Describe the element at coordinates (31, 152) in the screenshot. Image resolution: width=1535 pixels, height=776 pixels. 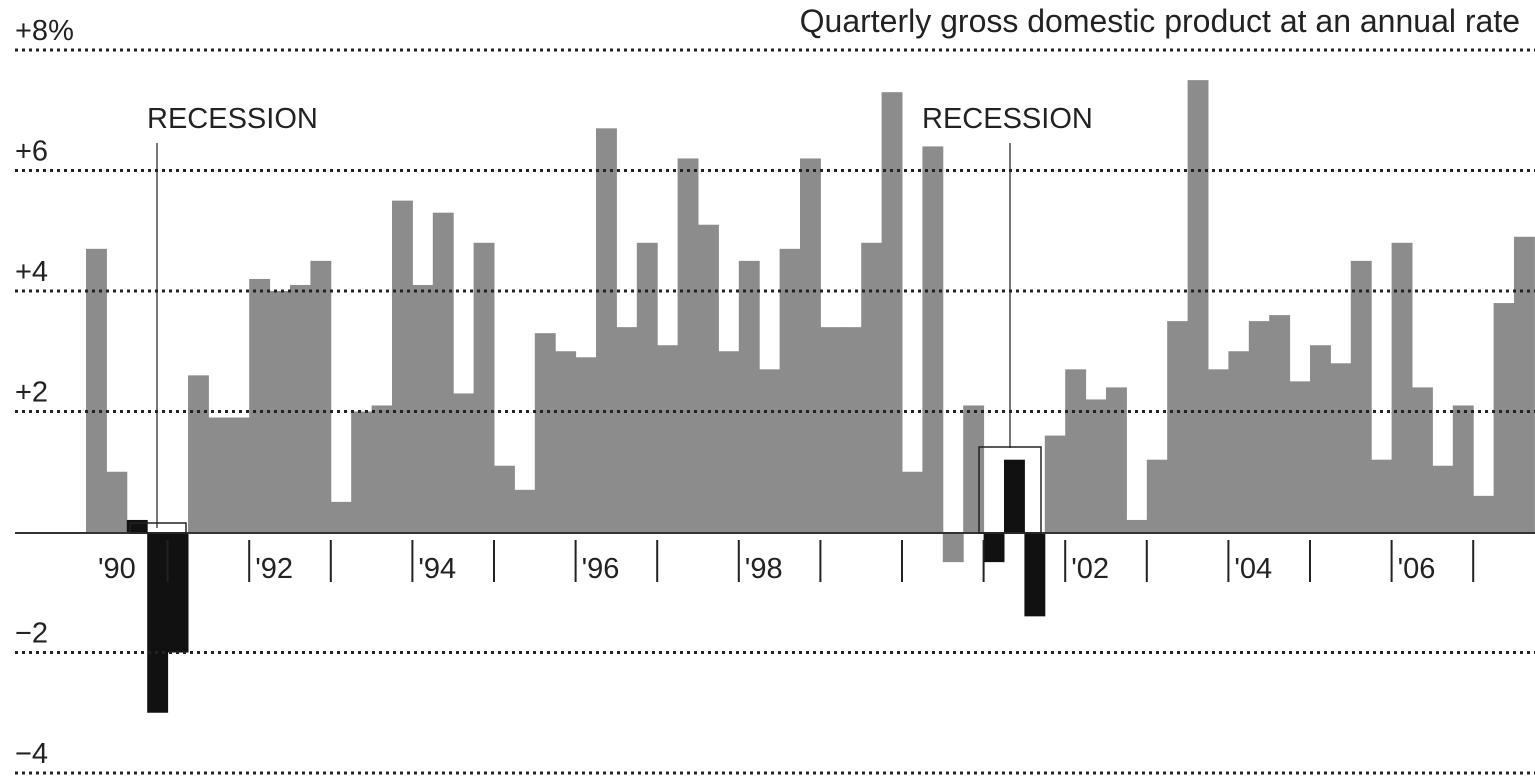
I see `y-tick-label: +6` at that location.